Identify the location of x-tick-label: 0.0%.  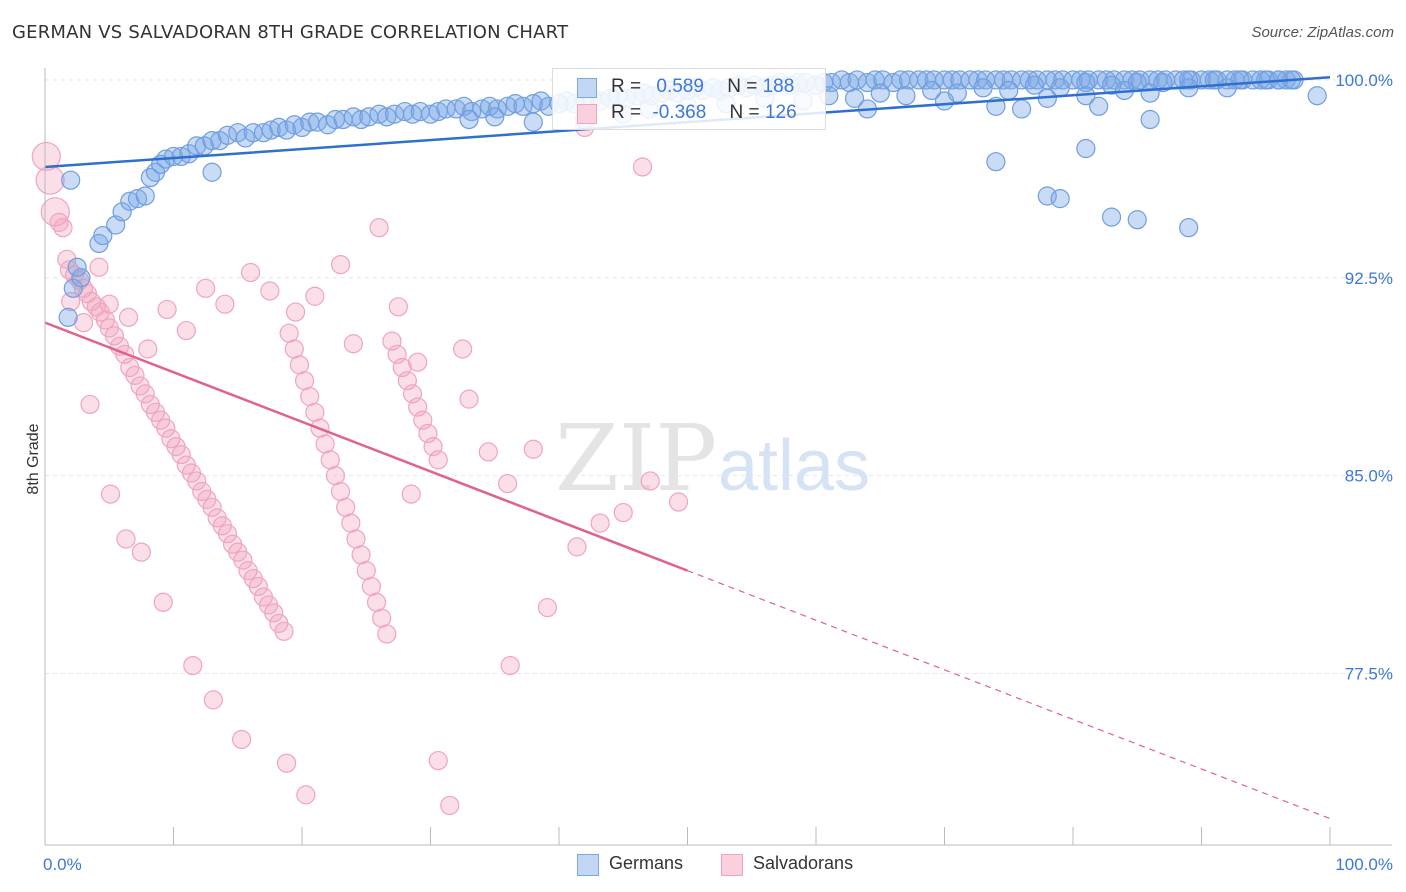
(62, 864).